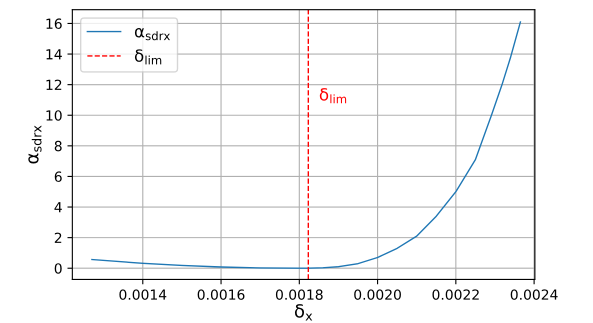 This screenshot has height=323, width=593. I want to click on ref-line-label: δ$_{lim}$, so click(333, 96).